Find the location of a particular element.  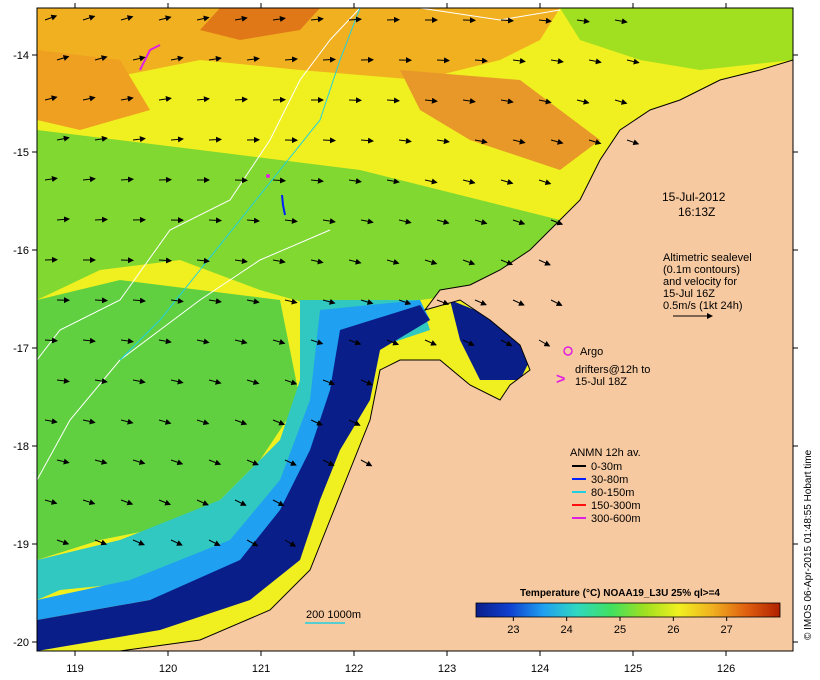

x-tick-label: 119 is located at coordinates (75, 669).